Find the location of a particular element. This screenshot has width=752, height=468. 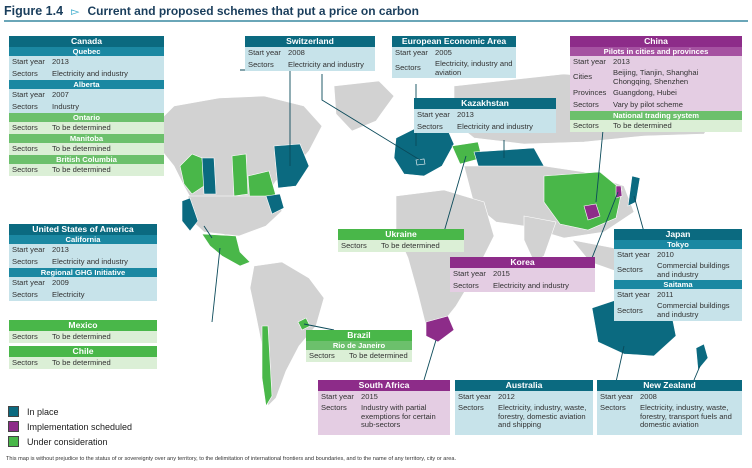

rio-subtitle: Rio de Janeiro is located at coordinates (359, 345).